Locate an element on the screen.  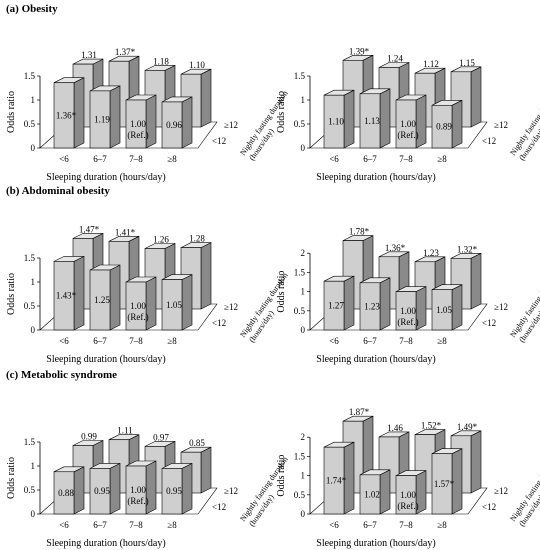
data-label-front: 1.02 is located at coordinates (372, 494).